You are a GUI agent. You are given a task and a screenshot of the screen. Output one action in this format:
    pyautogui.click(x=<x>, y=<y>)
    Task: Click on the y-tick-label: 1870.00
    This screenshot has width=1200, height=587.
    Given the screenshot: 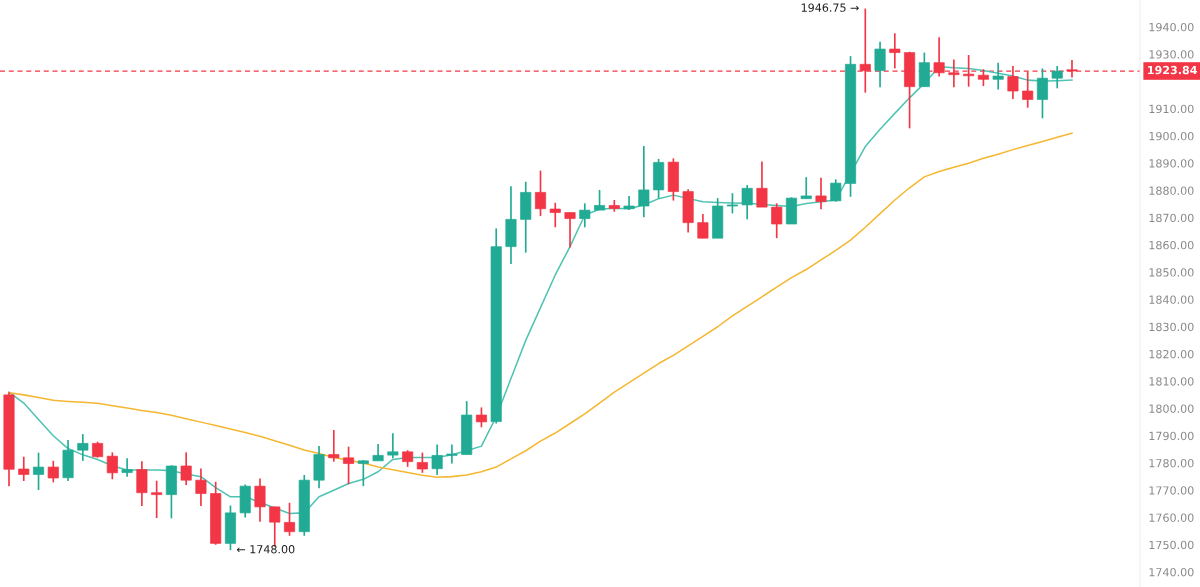 What is the action you would take?
    pyautogui.click(x=1171, y=218)
    